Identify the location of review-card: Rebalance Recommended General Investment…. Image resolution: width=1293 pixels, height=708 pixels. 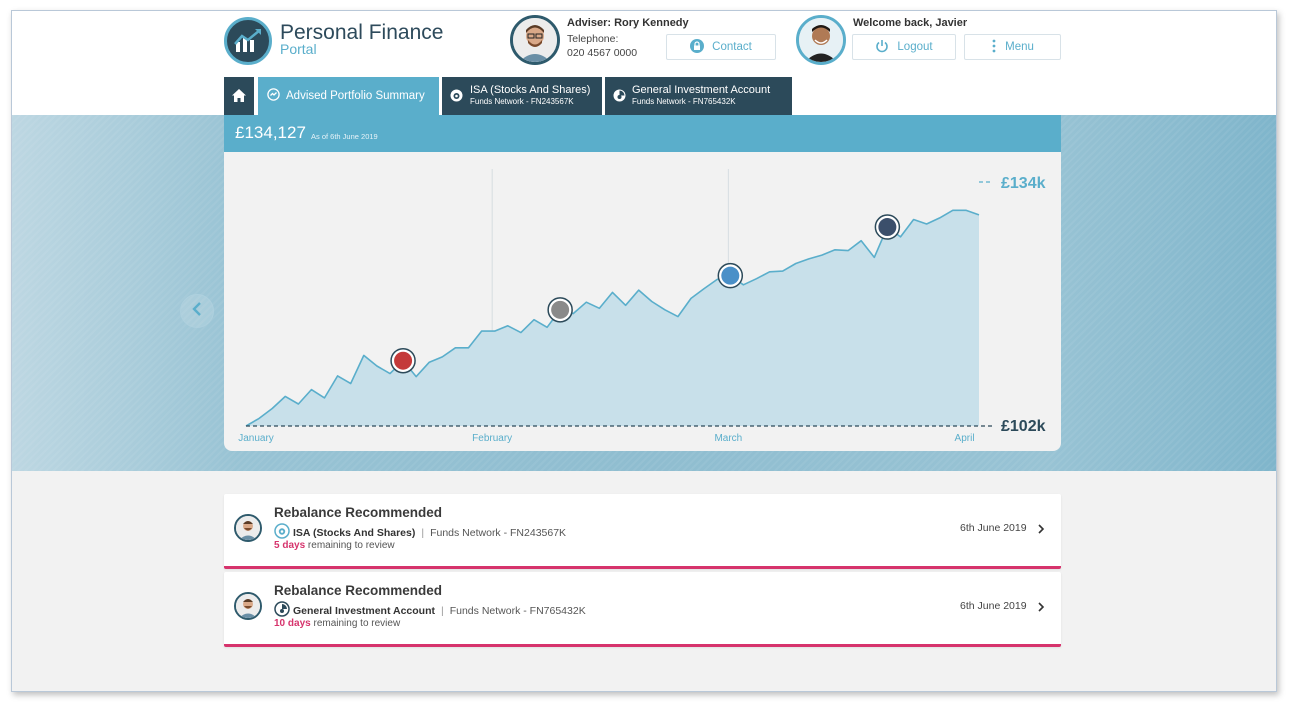
(642, 609).